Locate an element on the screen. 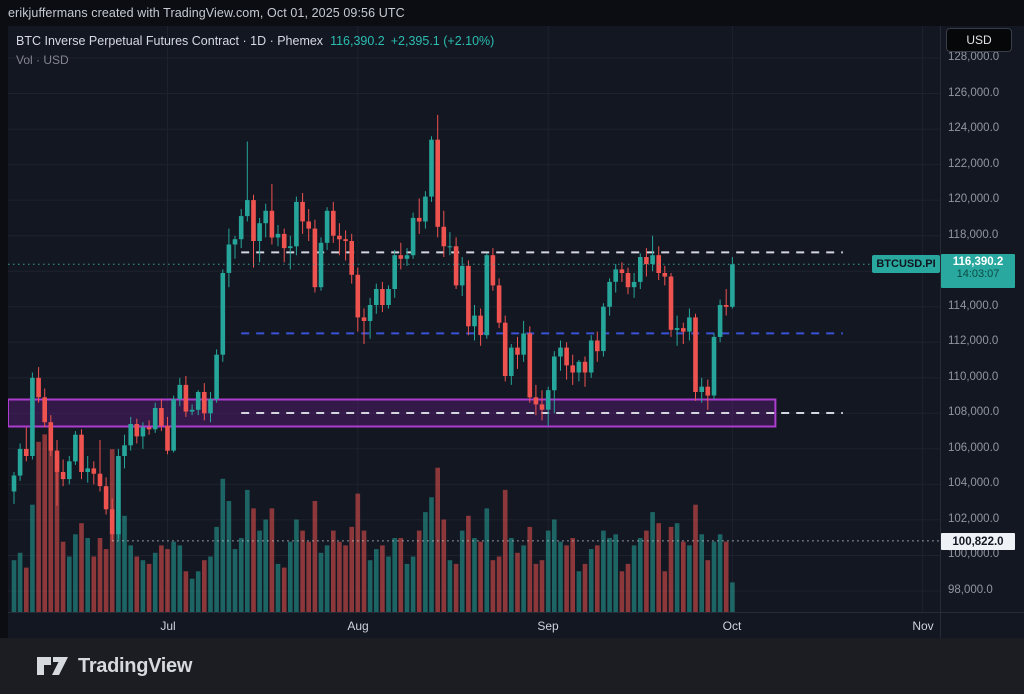 This screenshot has height=694, width=1024. levels-layer is located at coordinates (542, 332).